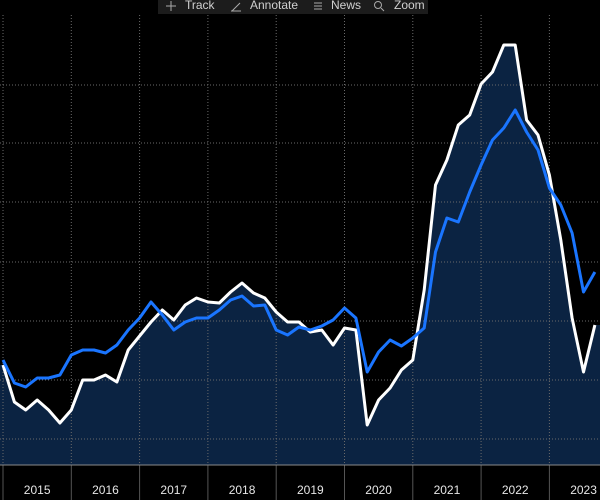  I want to click on x-tick-label: 2021, so click(447, 490).